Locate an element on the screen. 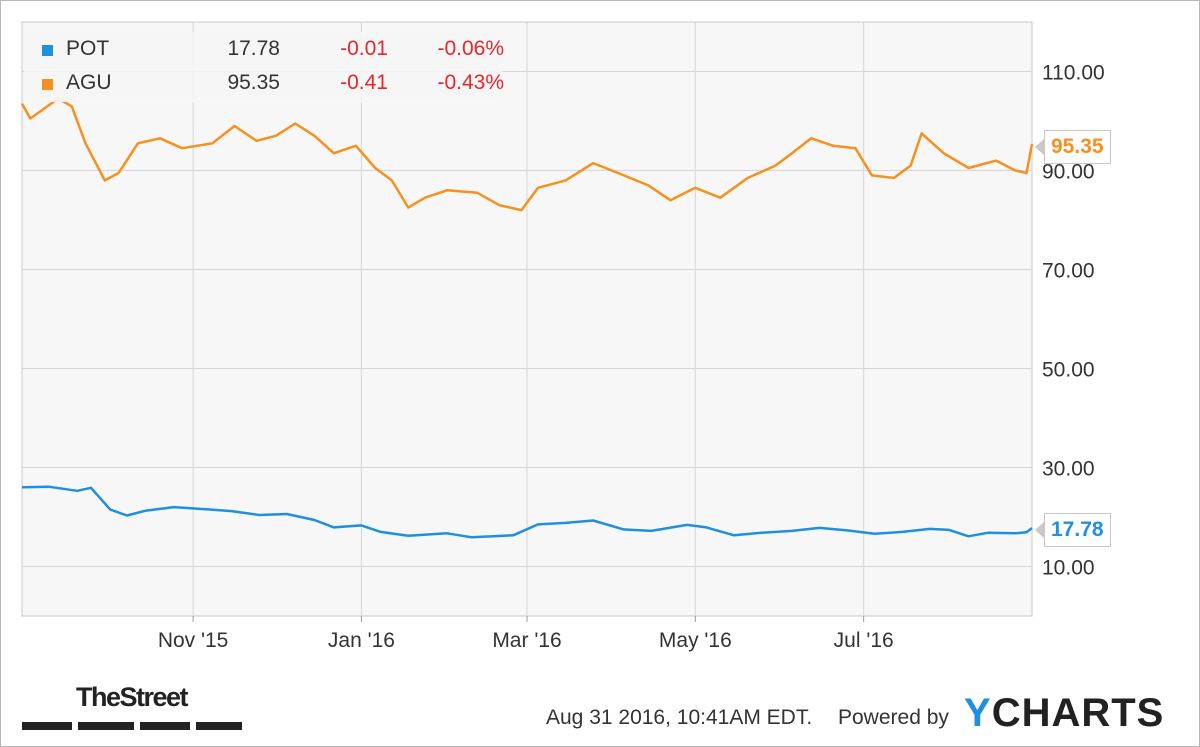 The width and height of the screenshot is (1200, 747). agu-end-tag-pointer is located at coordinates (1040, 147).